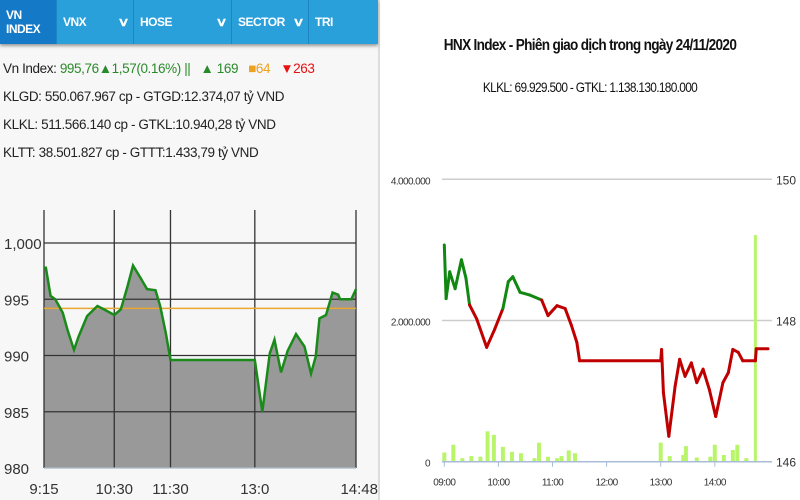 Image resolution: width=800 pixels, height=500 pixels. I want to click on index-label: Vn Index:, so click(30, 68).